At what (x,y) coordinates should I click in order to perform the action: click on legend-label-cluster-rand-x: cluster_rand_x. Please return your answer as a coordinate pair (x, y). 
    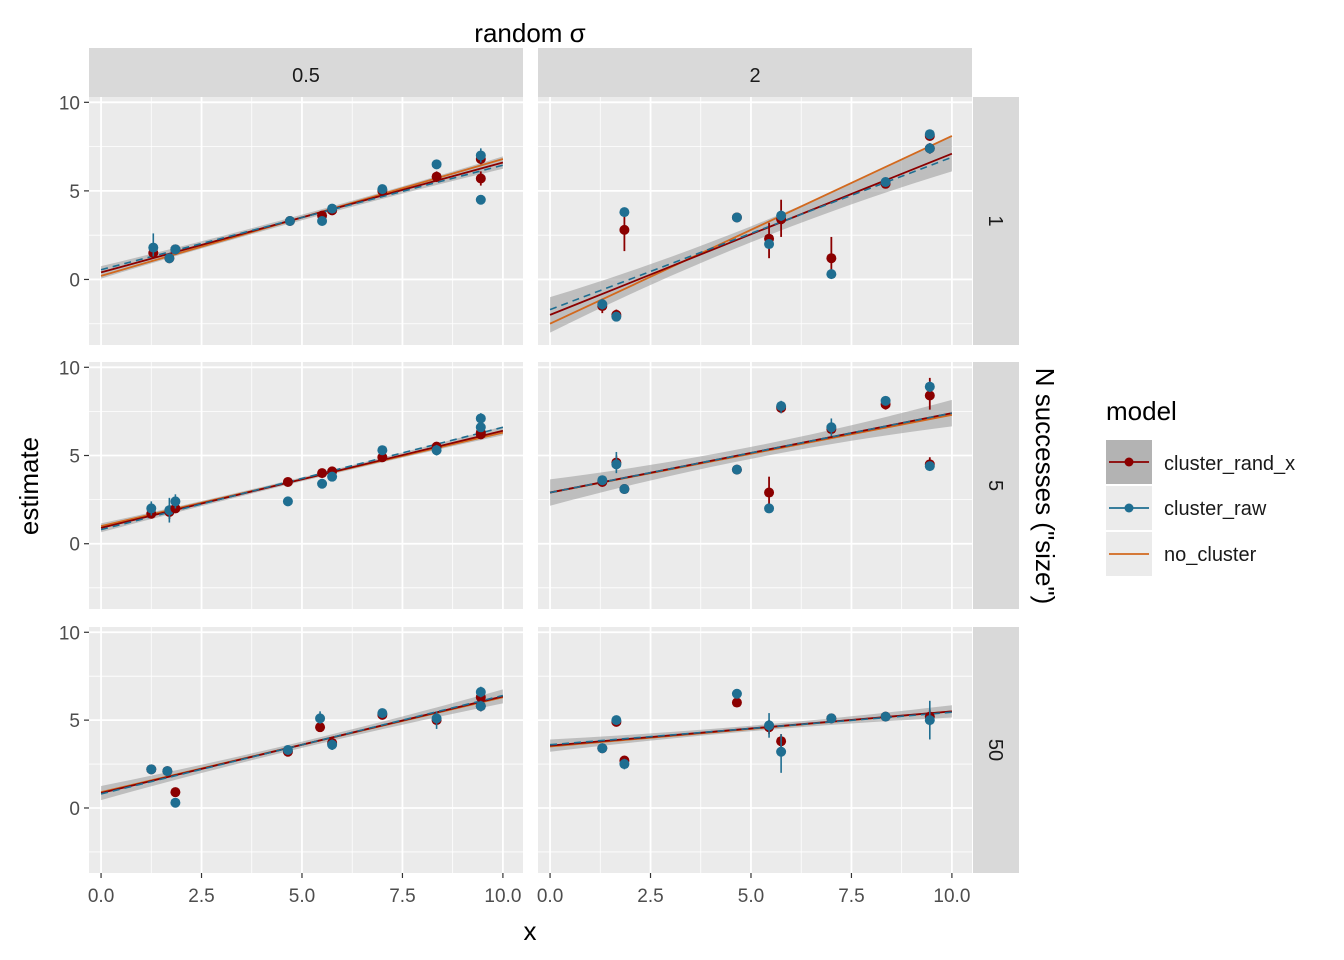
    Looking at the image, I should click on (1229, 464).